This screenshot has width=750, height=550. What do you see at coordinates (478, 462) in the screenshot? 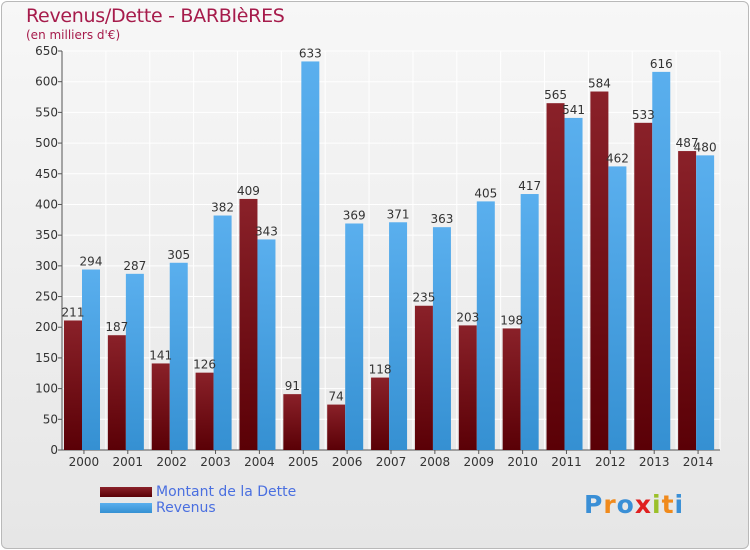
I see `x-tick-label-2009: 2009` at bounding box center [478, 462].